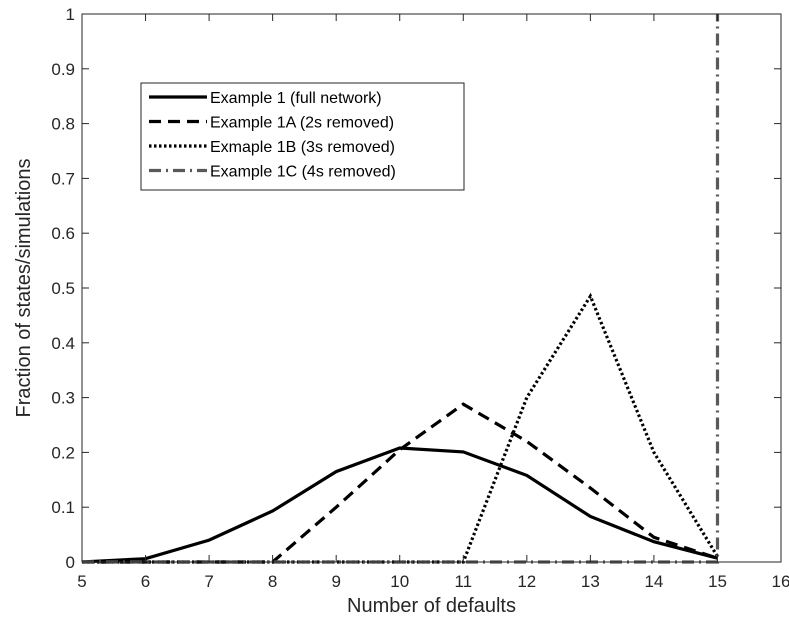 Image resolution: width=789 pixels, height=629 pixels. Describe the element at coordinates (303, 172) in the screenshot. I see `legend-label-4: Example 1C (4s removed)` at that location.